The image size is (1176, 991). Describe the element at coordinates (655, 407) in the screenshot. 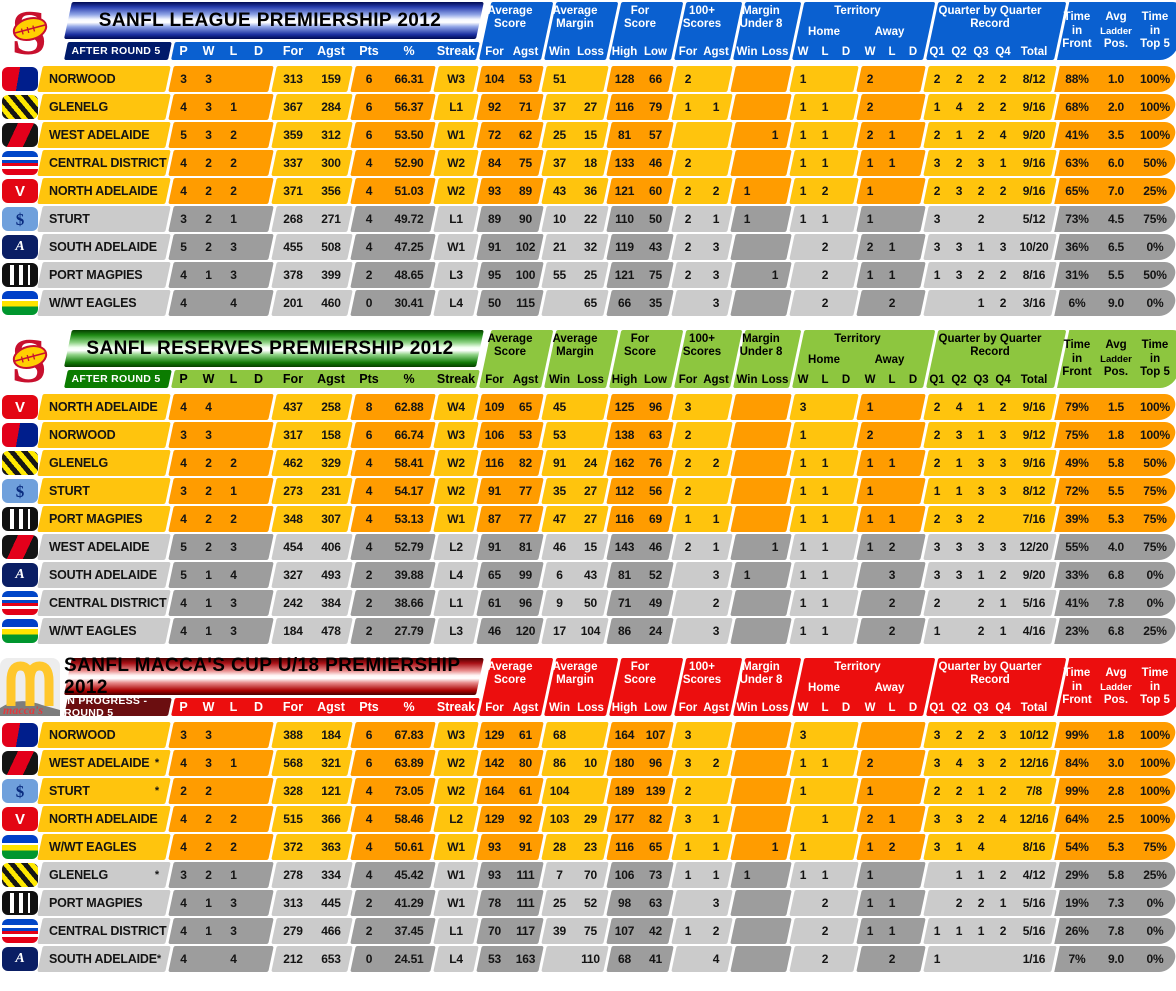

I see `cell-fs-low: 96` at that location.